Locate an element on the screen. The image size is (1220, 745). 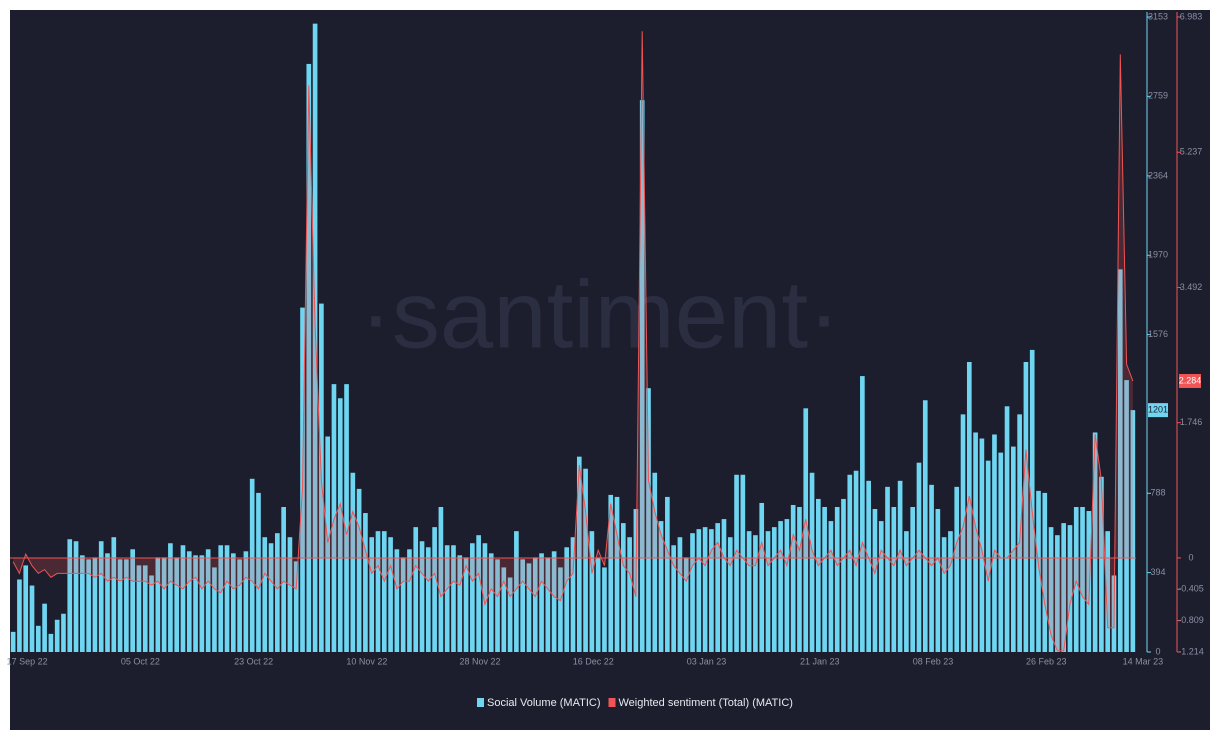
x-tick-label: 10 Nov 22 is located at coordinates (366, 661).